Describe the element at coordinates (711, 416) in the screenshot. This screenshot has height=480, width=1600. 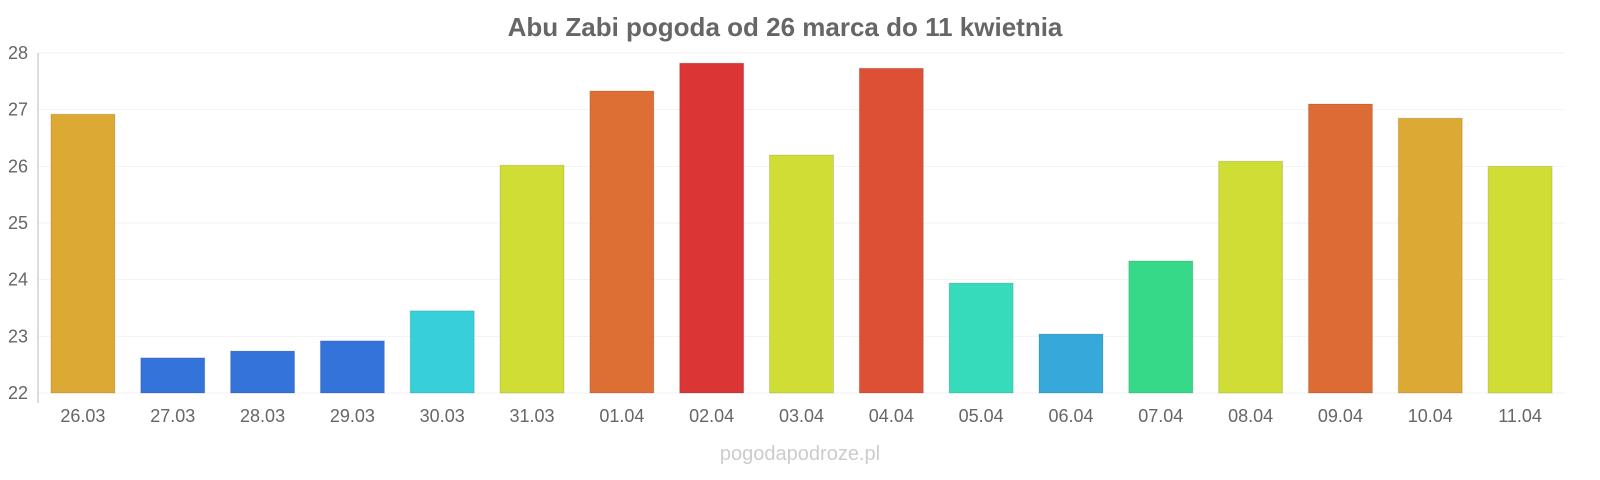
I see `x-tick-label: 02.04` at that location.